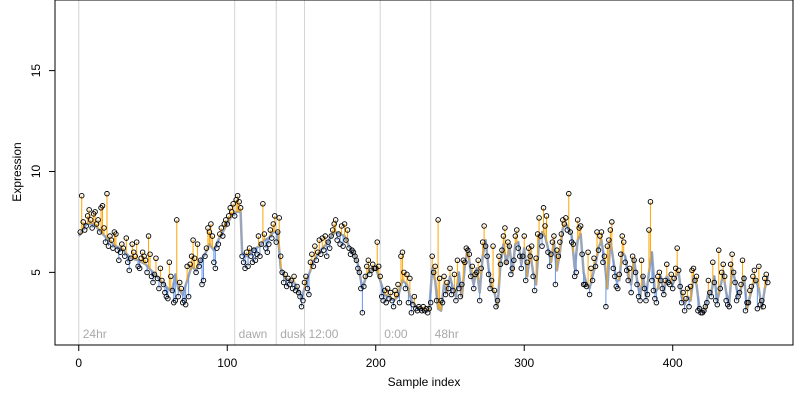 This screenshot has height=400, width=800. What do you see at coordinates (524, 363) in the screenshot?
I see `x-tick-label: 300` at bounding box center [524, 363].